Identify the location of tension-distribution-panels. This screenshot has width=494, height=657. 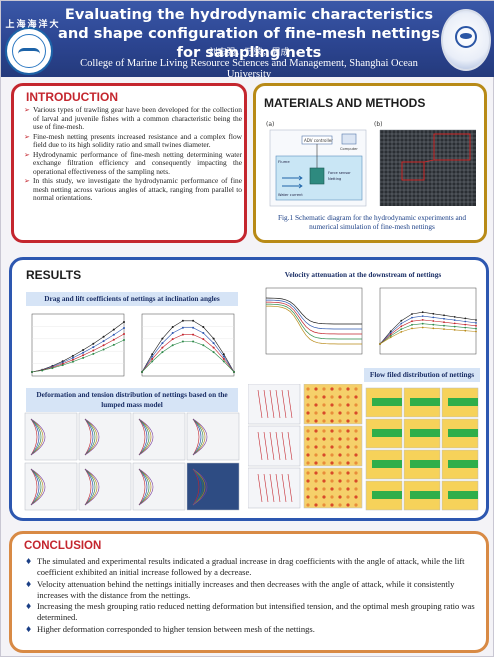
(305, 446).